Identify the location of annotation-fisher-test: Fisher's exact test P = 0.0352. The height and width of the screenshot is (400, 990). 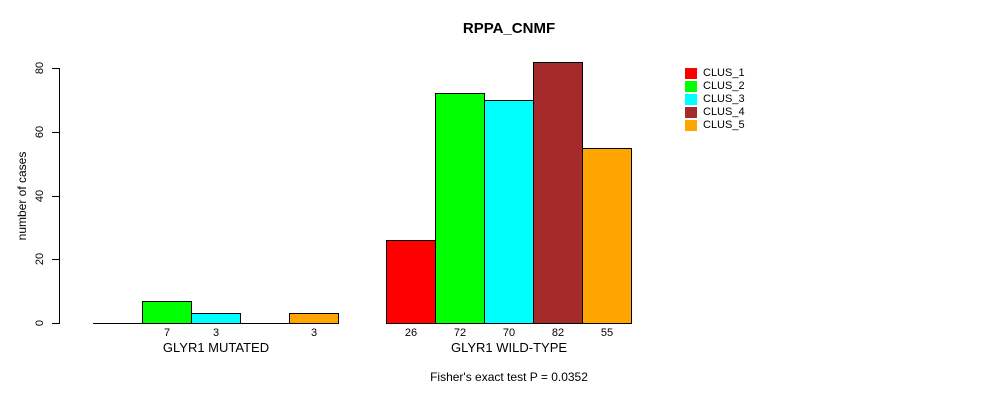
(509, 377).